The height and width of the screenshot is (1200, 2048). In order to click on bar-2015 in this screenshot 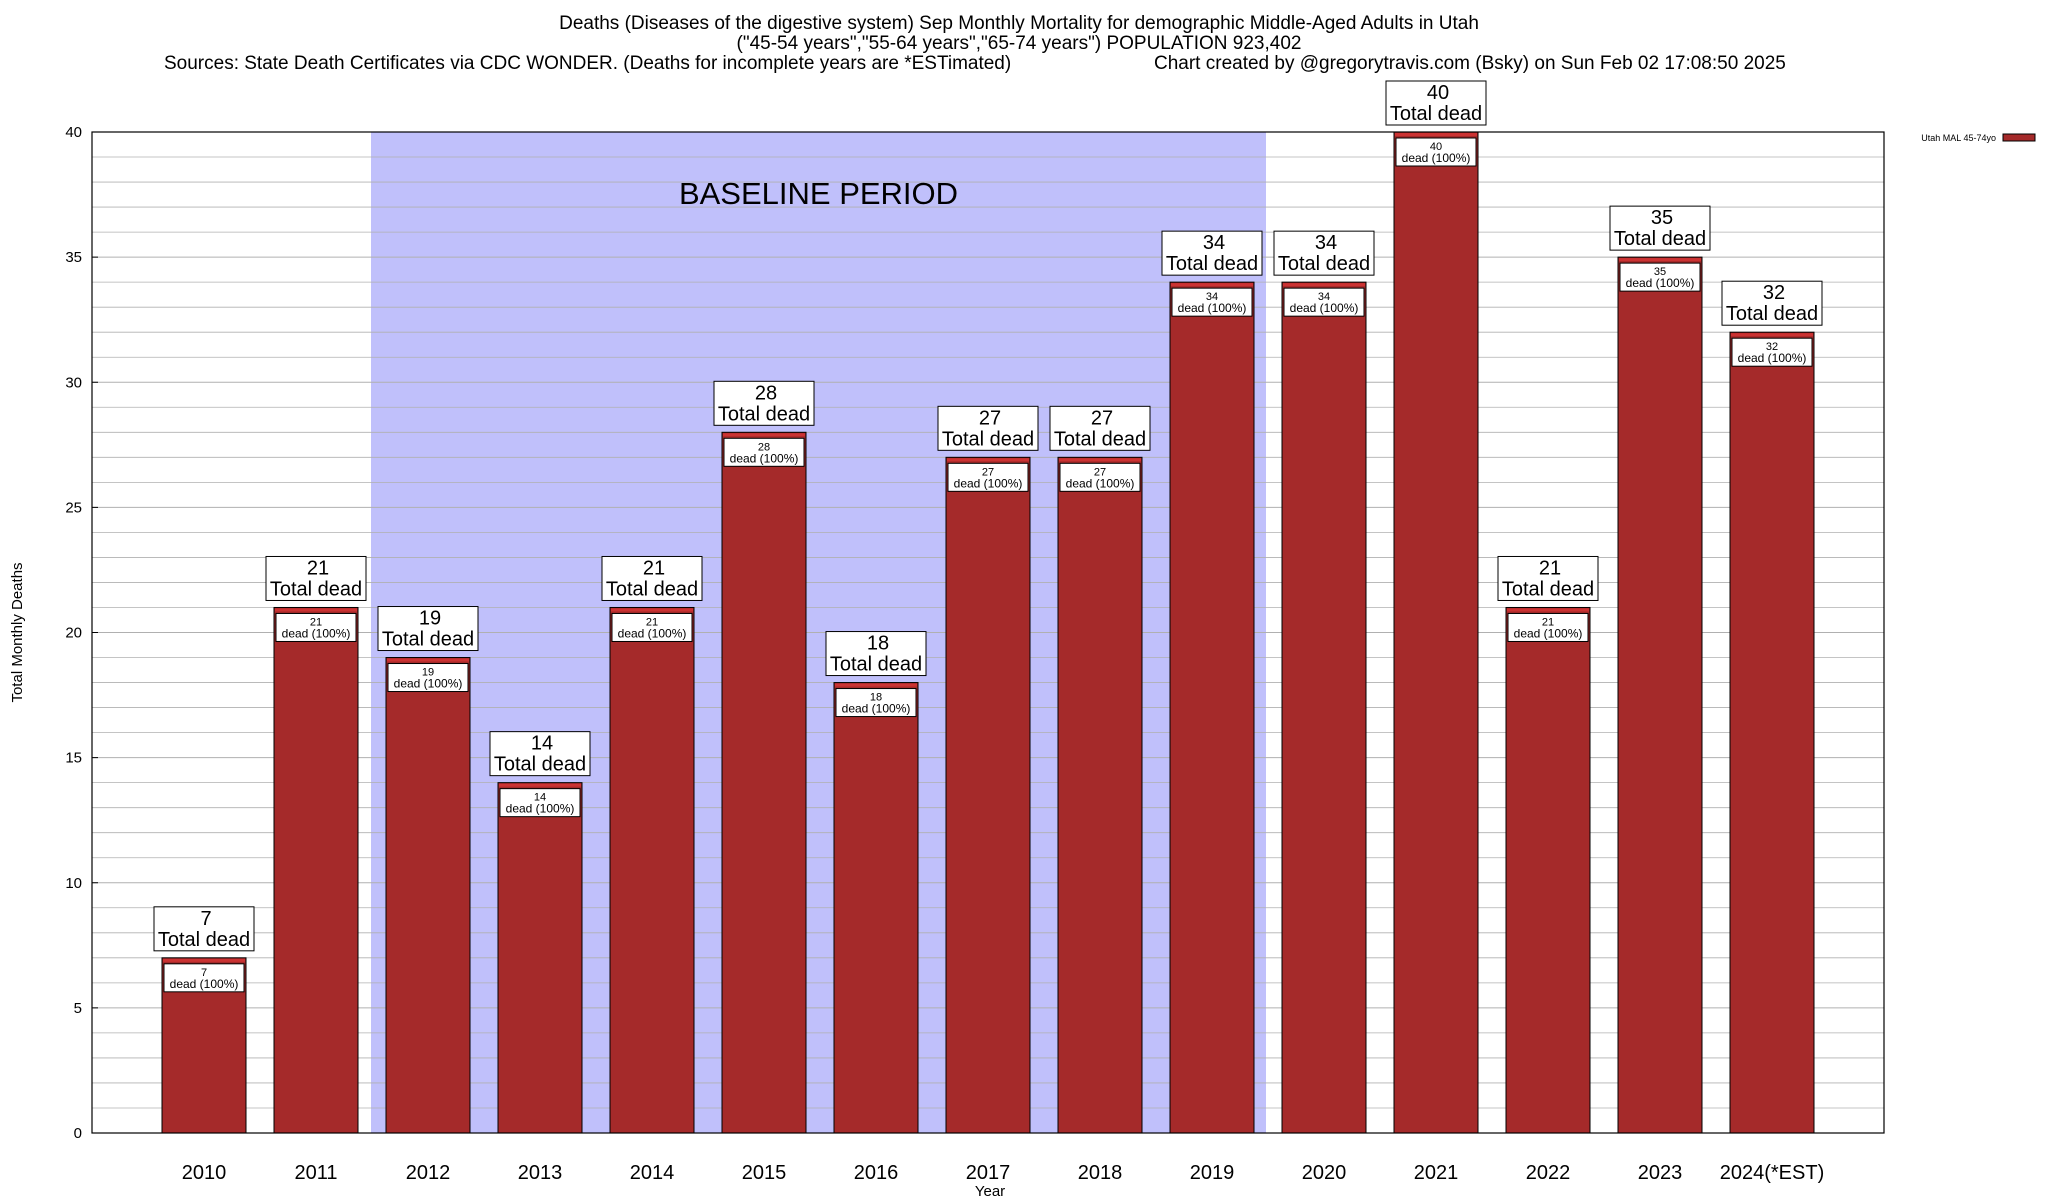, I will do `click(764, 782)`.